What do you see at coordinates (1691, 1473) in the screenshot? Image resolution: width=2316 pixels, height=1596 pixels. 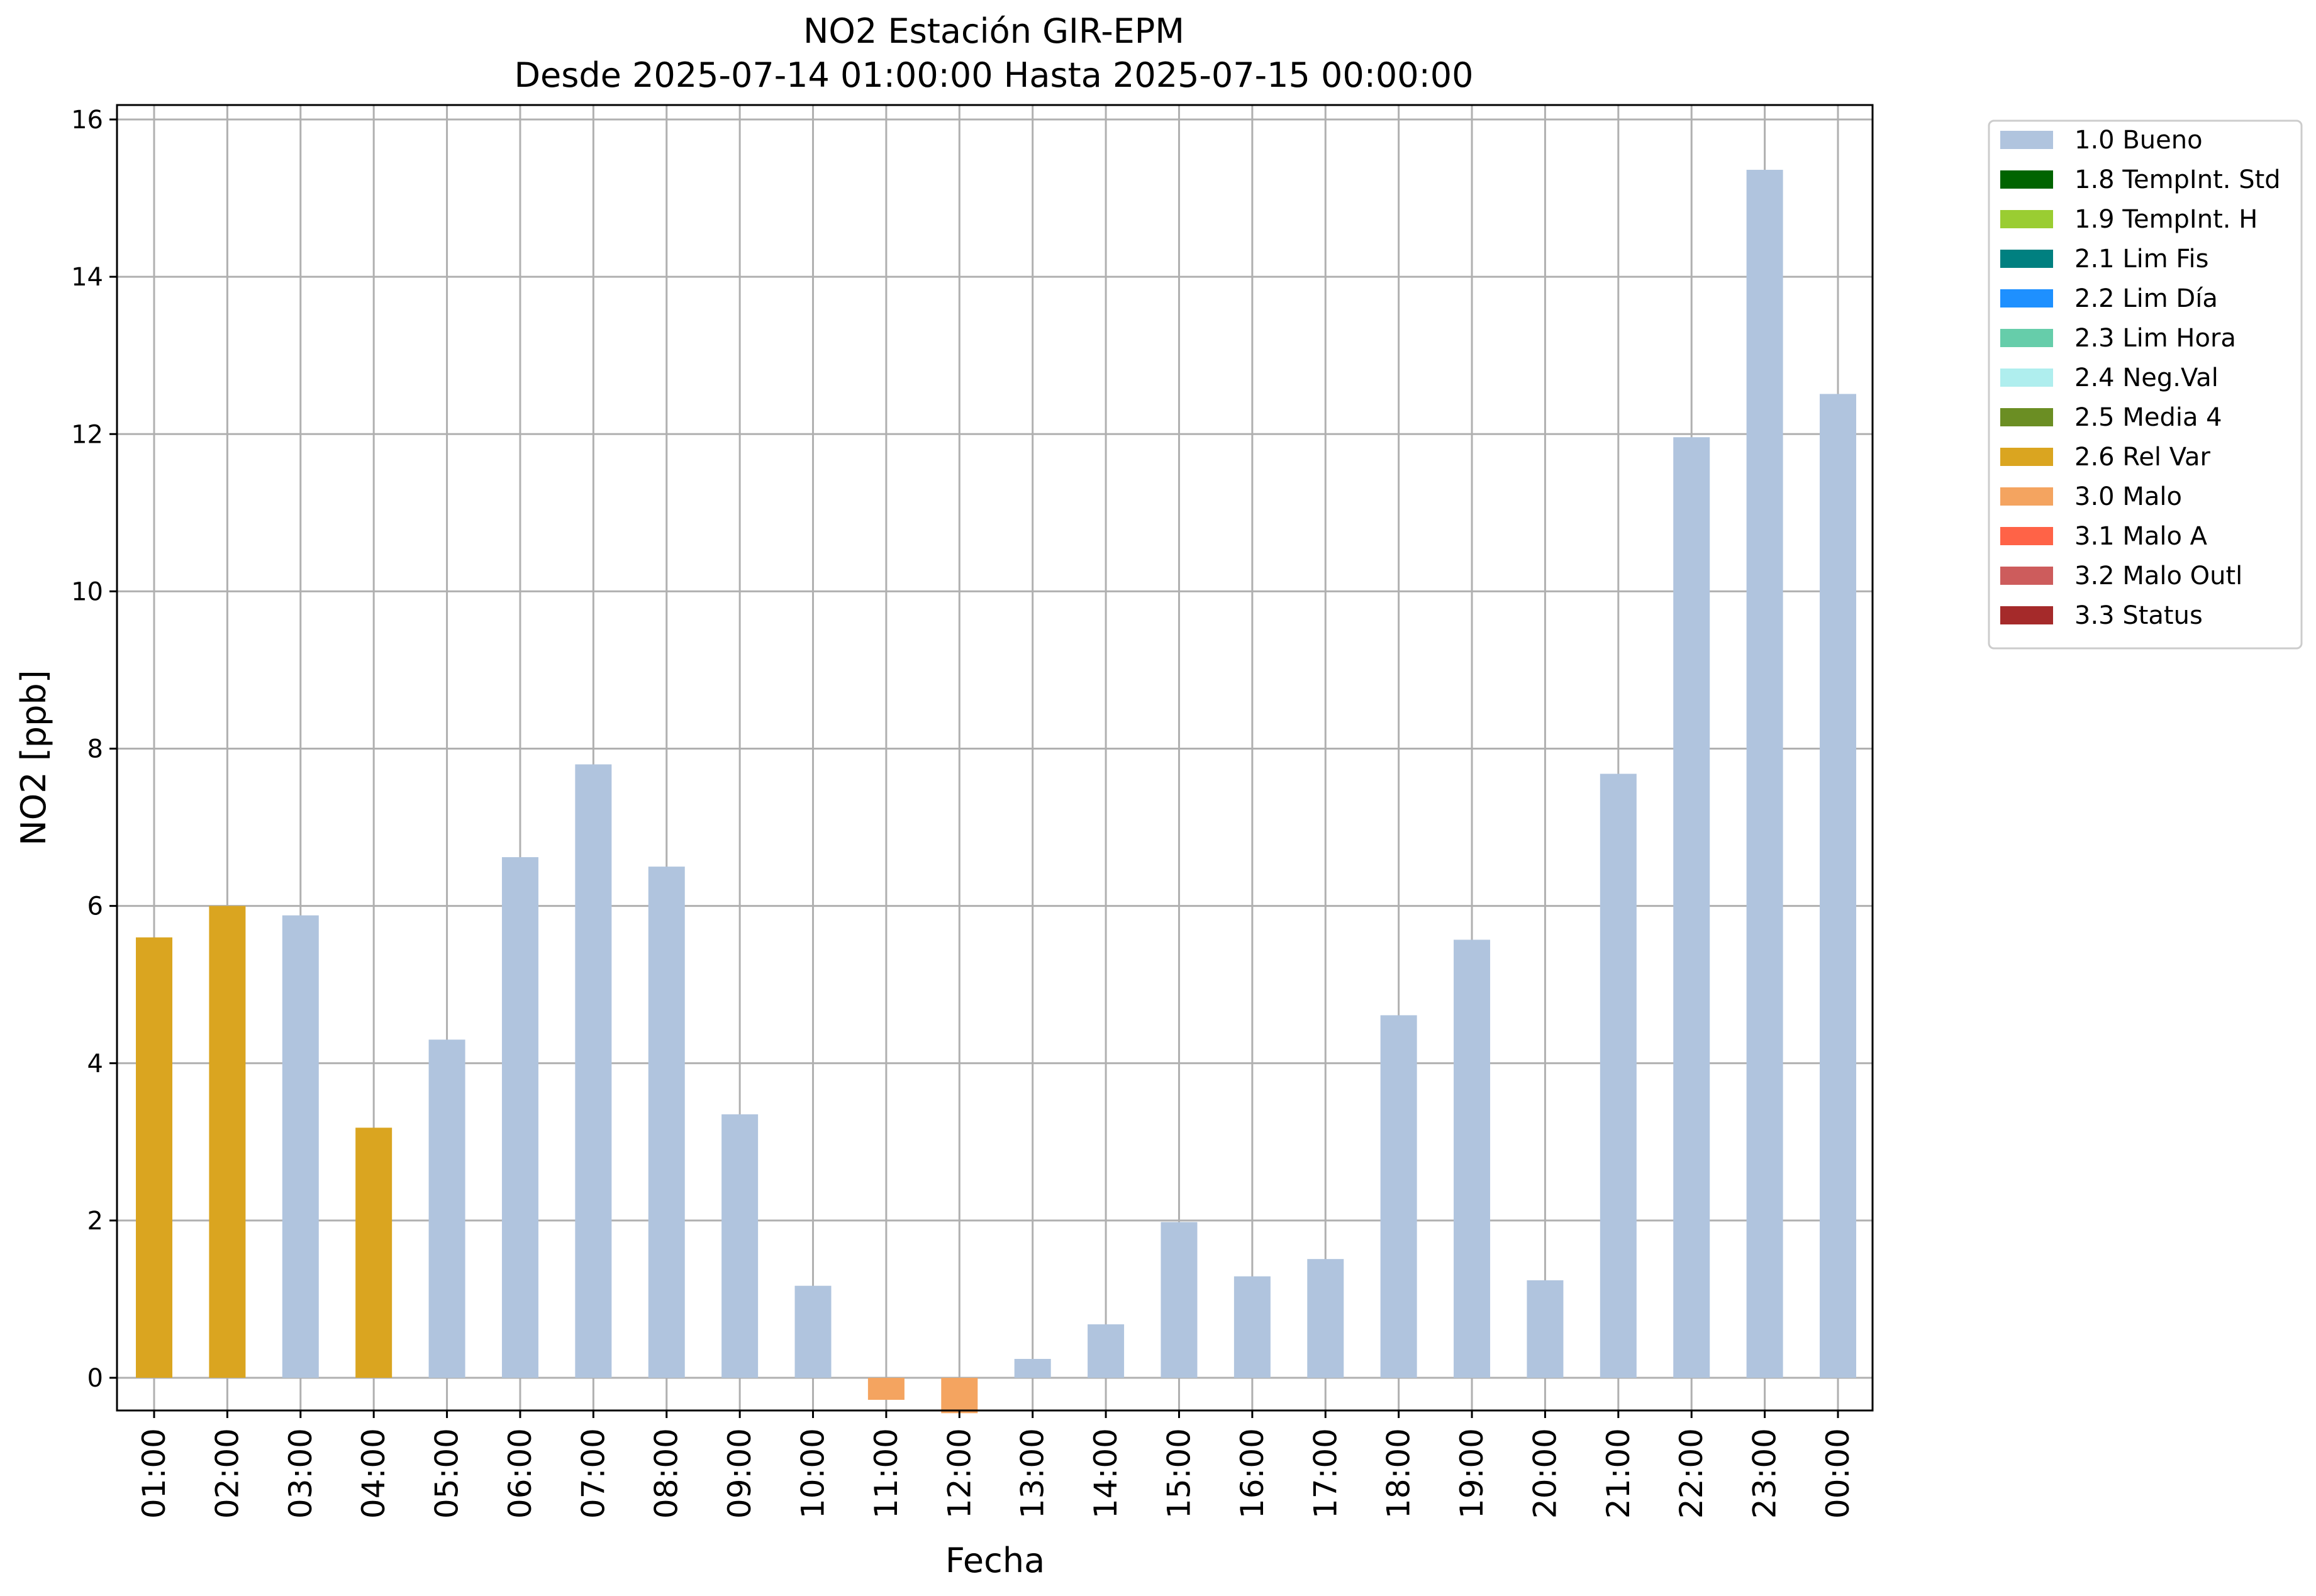 I see `x-tick-label: 22:00` at bounding box center [1691, 1473].